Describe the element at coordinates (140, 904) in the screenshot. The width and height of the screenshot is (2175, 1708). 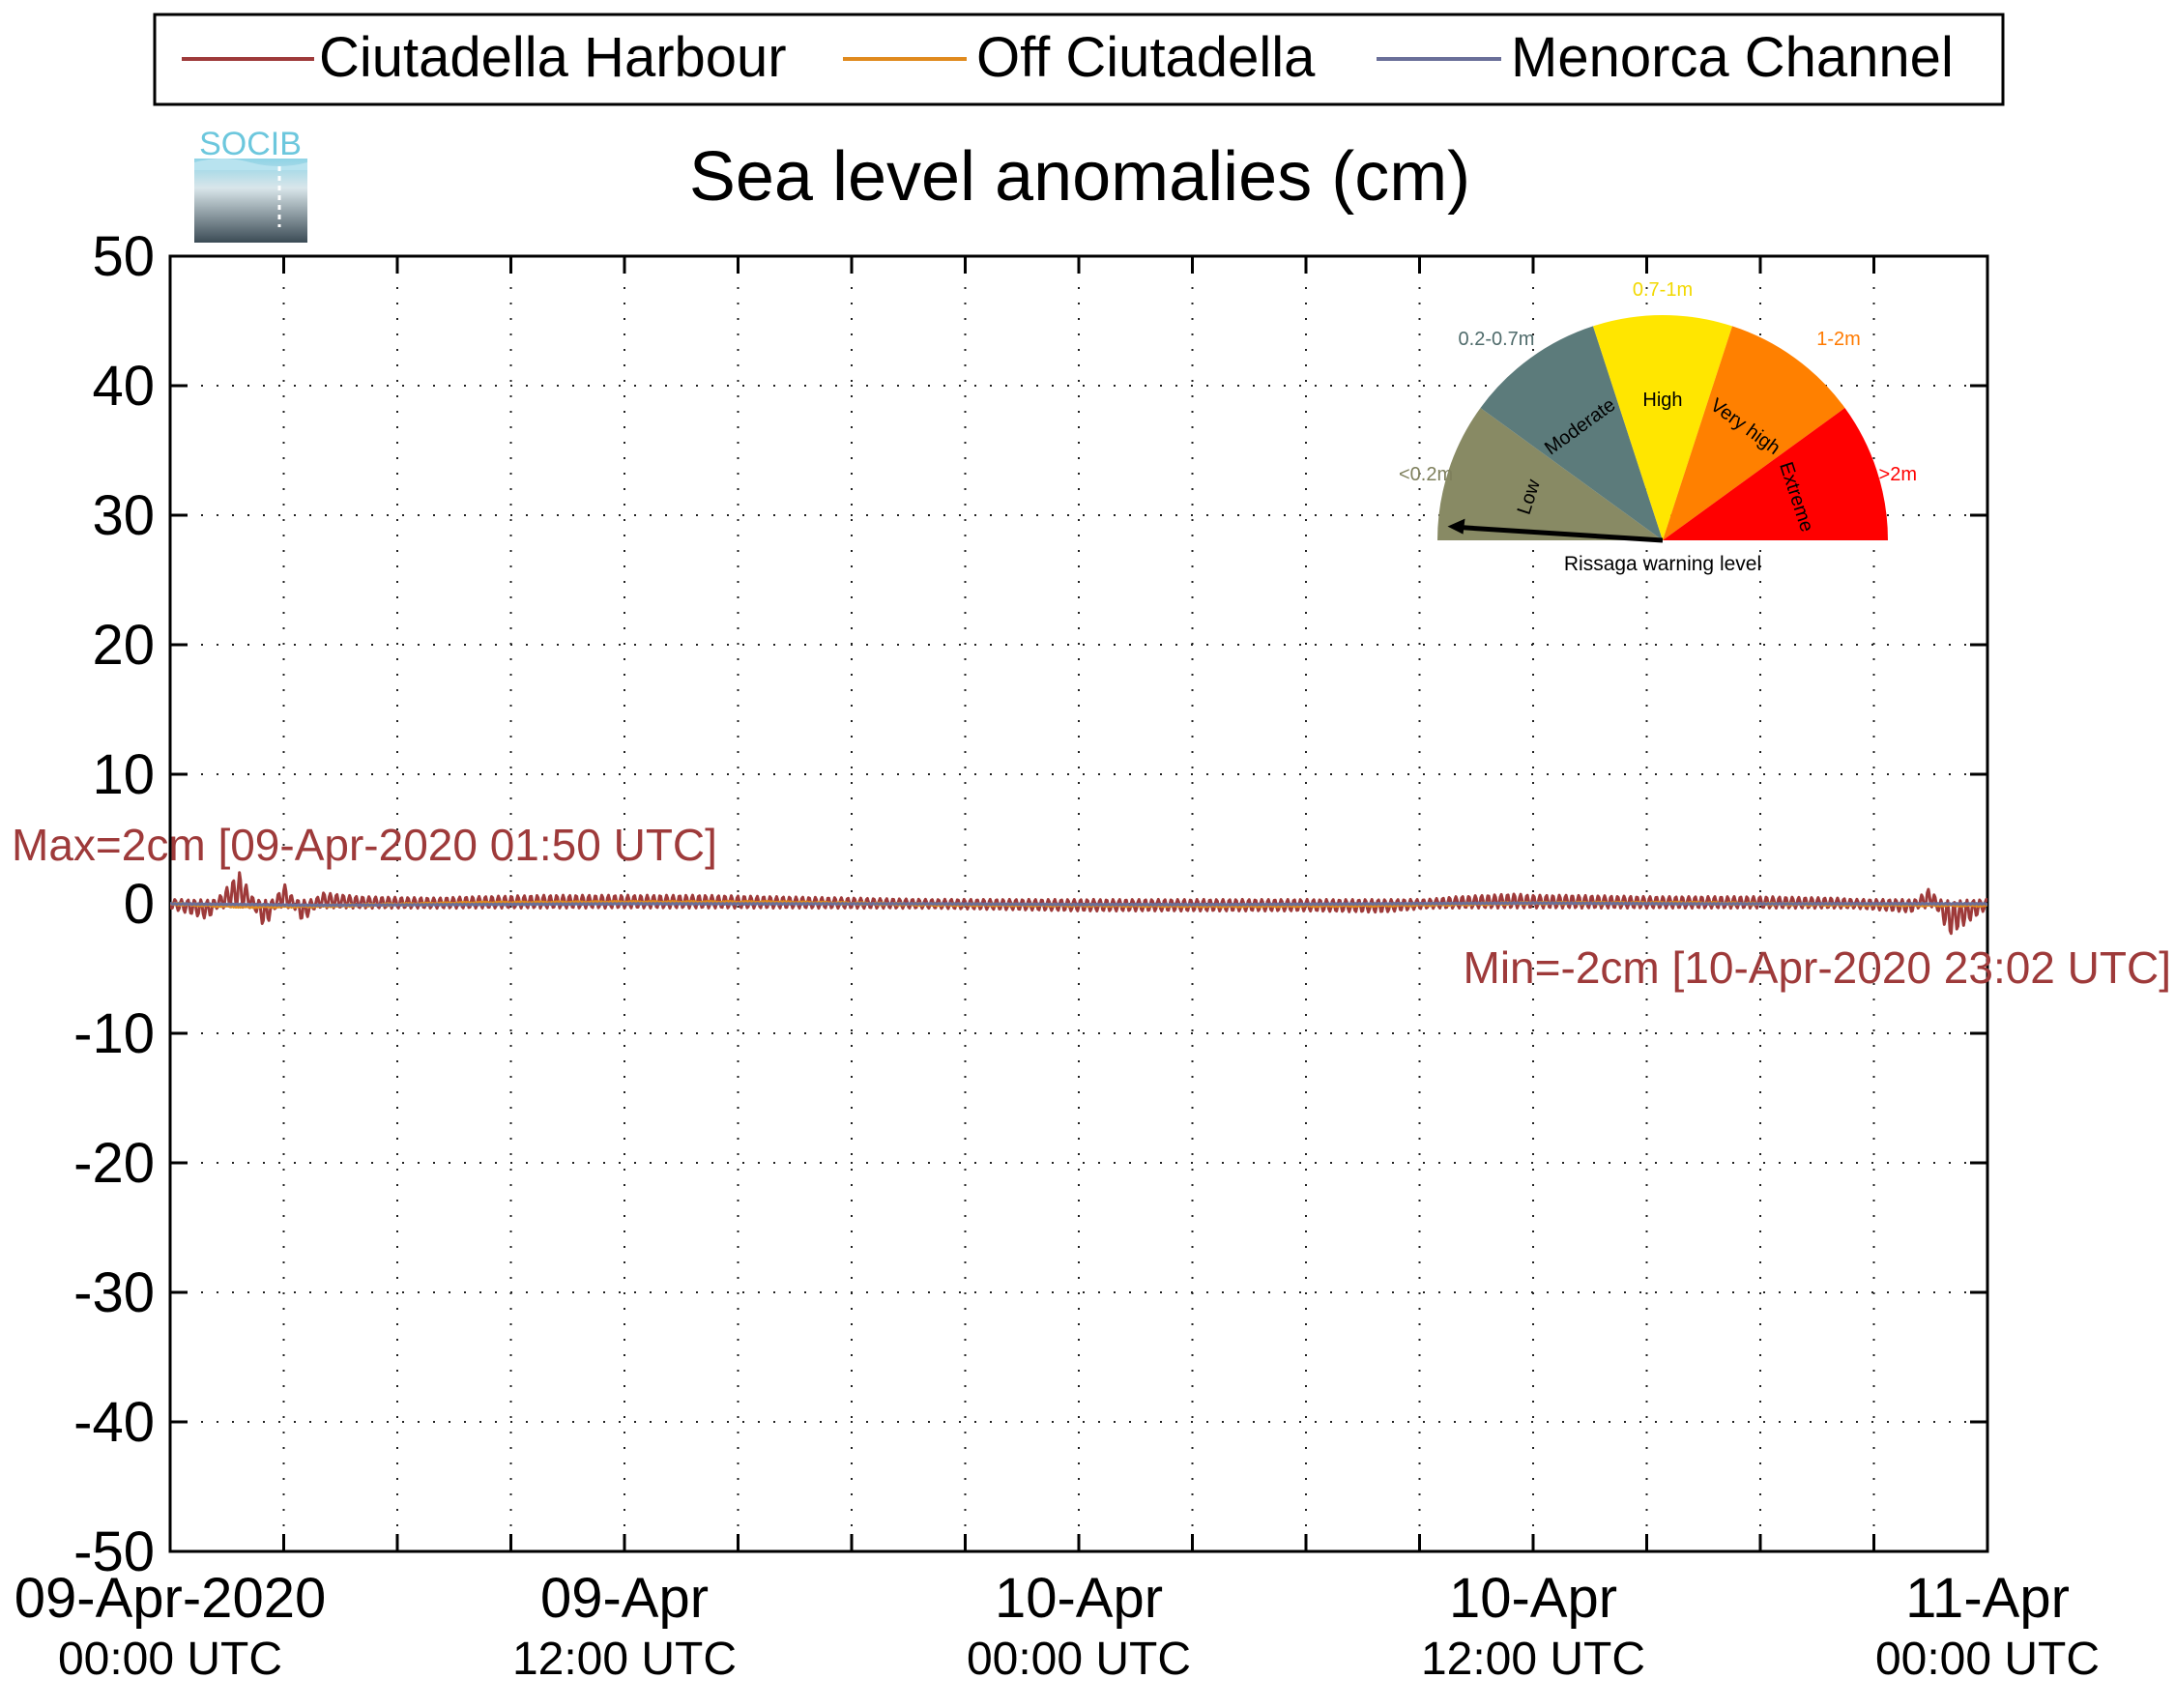
I see `y-tick-label: 0` at that location.